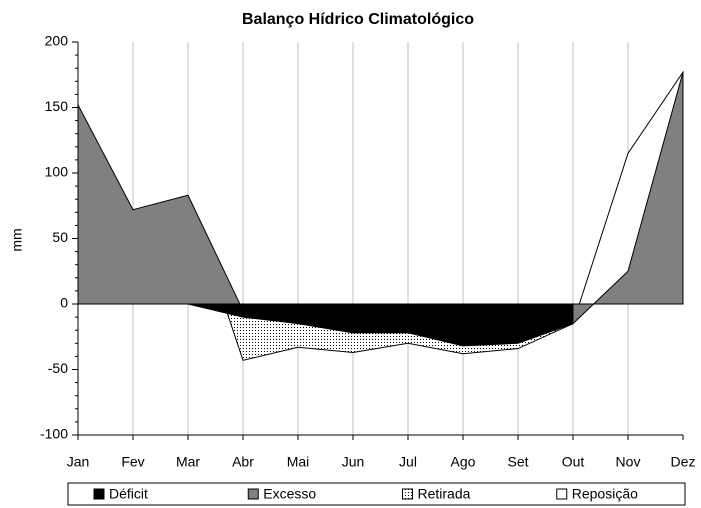 This screenshot has width=701, height=508. I want to click on y-tick-label: 150, so click(57, 106).